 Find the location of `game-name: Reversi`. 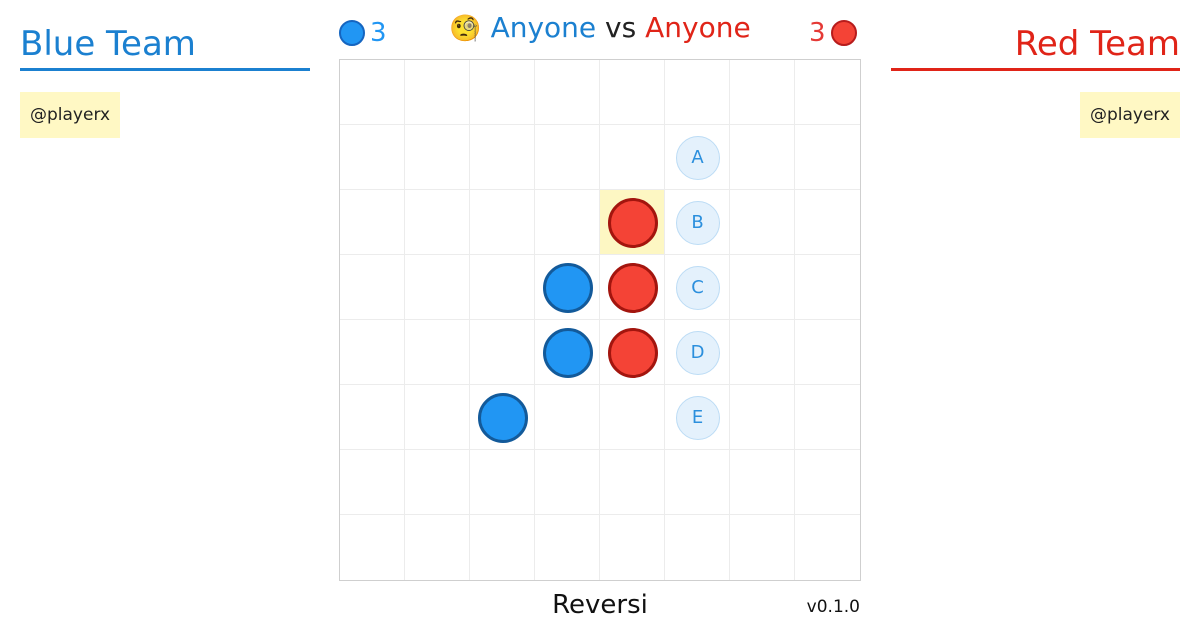

game-name: Reversi is located at coordinates (600, 605).